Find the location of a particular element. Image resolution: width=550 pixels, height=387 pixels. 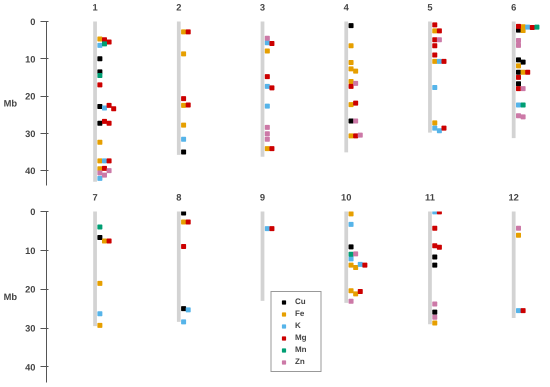

legend-label: K is located at coordinates (298, 325).